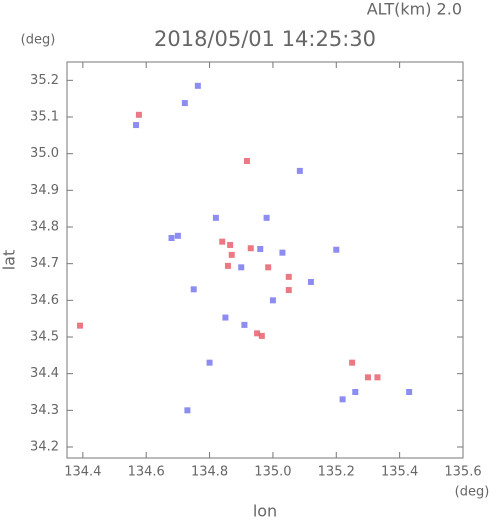 This screenshot has height=521, width=491. Describe the element at coordinates (414, 9) in the screenshot. I see `annotation: ALT(km) 2.0` at that location.